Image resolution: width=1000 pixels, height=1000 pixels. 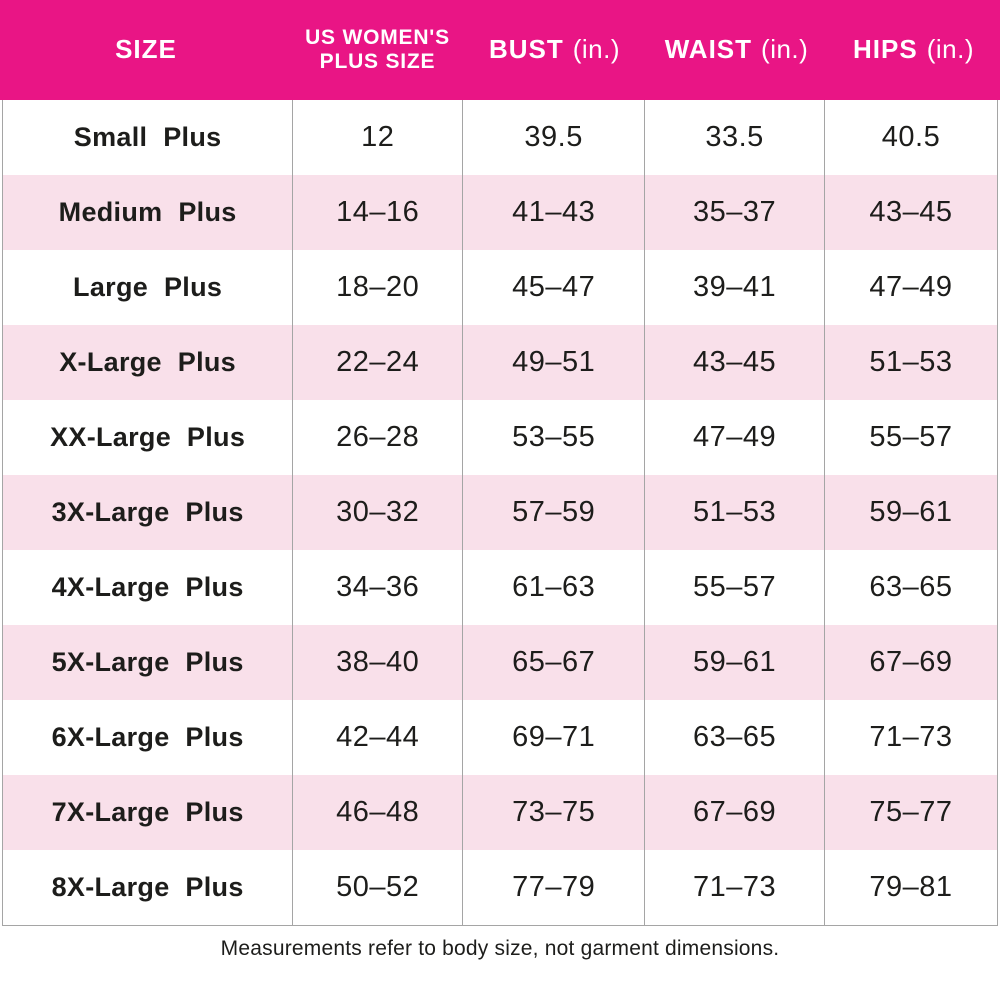 What do you see at coordinates (735, 137) in the screenshot?
I see `cell-waist: 33.5` at bounding box center [735, 137].